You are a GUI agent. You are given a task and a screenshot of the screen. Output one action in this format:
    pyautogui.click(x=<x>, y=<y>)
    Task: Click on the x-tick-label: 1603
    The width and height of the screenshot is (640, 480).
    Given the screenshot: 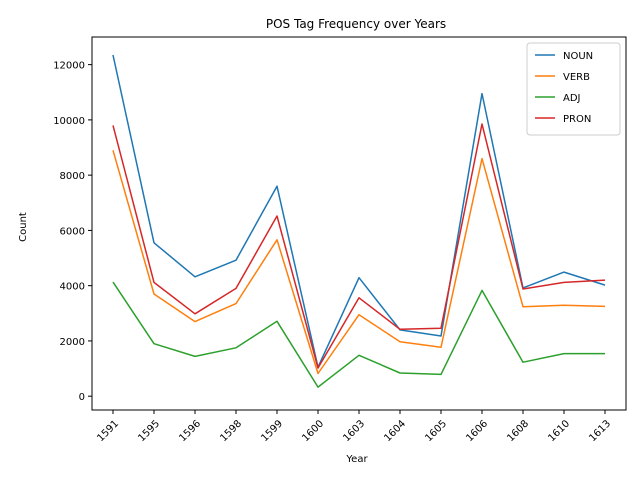 What is the action you would take?
    pyautogui.click(x=354, y=431)
    